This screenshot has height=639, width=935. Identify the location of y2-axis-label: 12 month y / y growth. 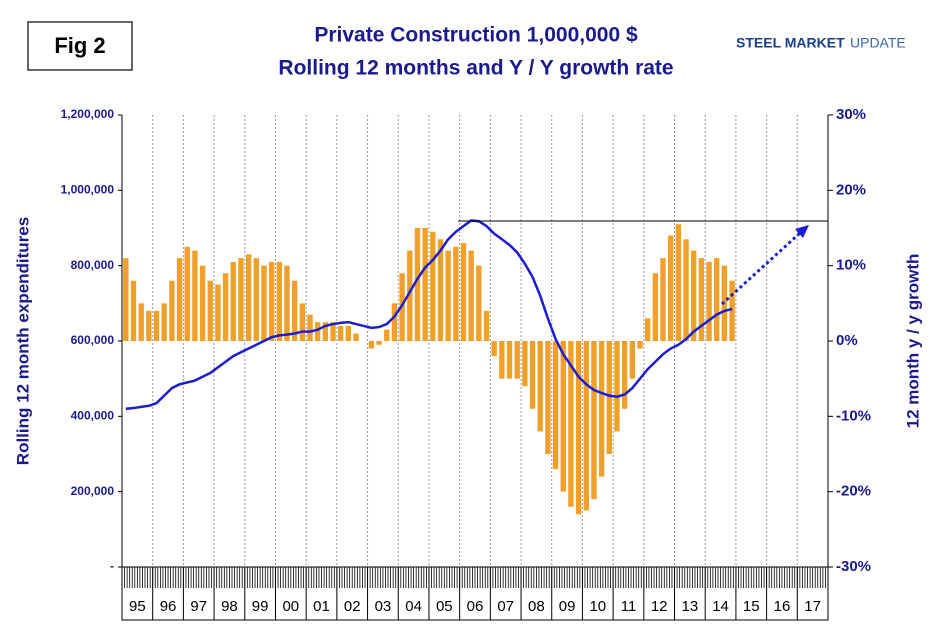
(912, 341).